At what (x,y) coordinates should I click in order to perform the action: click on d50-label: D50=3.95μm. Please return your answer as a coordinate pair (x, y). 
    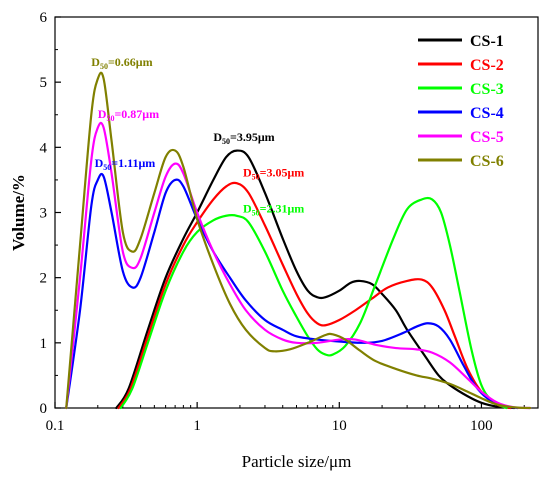
    Looking at the image, I should click on (243, 138).